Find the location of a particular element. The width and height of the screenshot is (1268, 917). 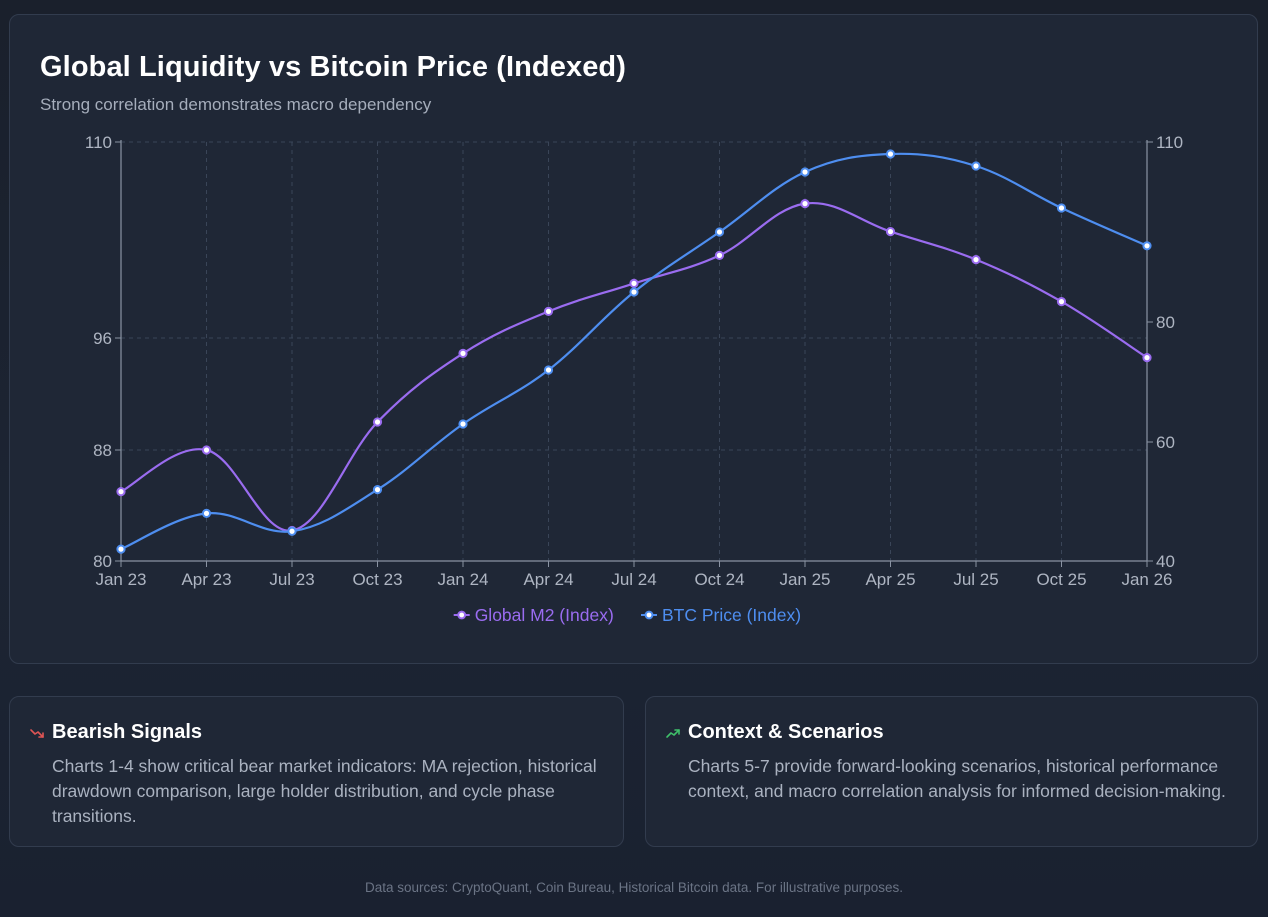

x-axis-tick-label: Jul 24 is located at coordinates (633, 579).